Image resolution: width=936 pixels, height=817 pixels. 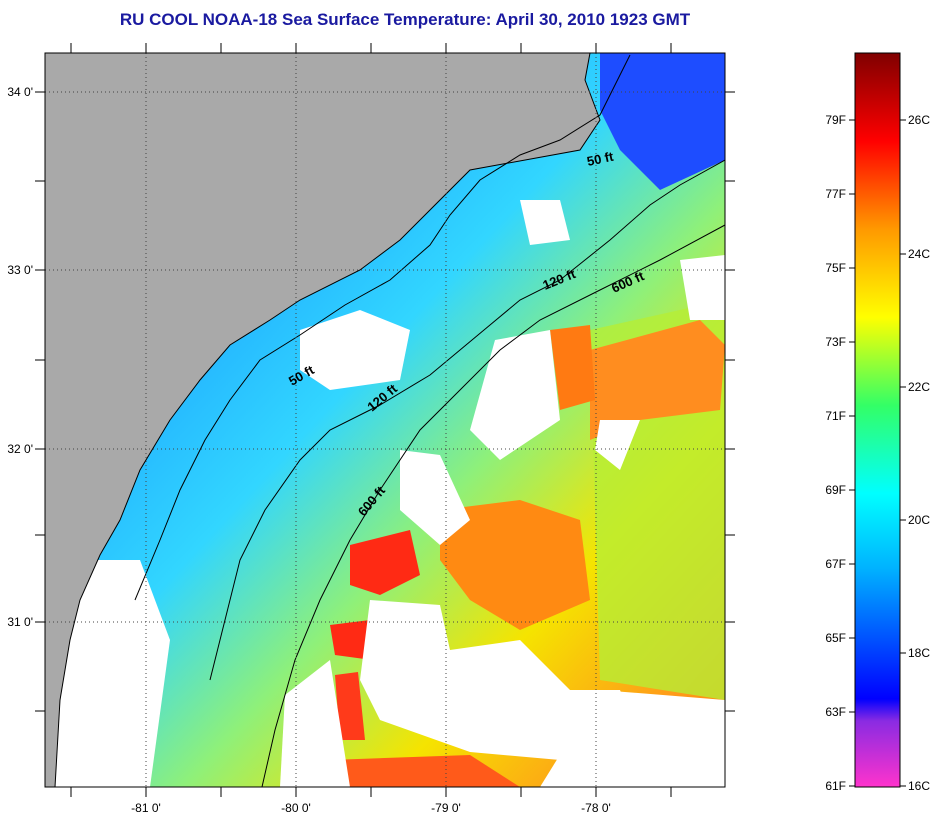 I want to click on cb-f-71: 71F, so click(x=835, y=416).